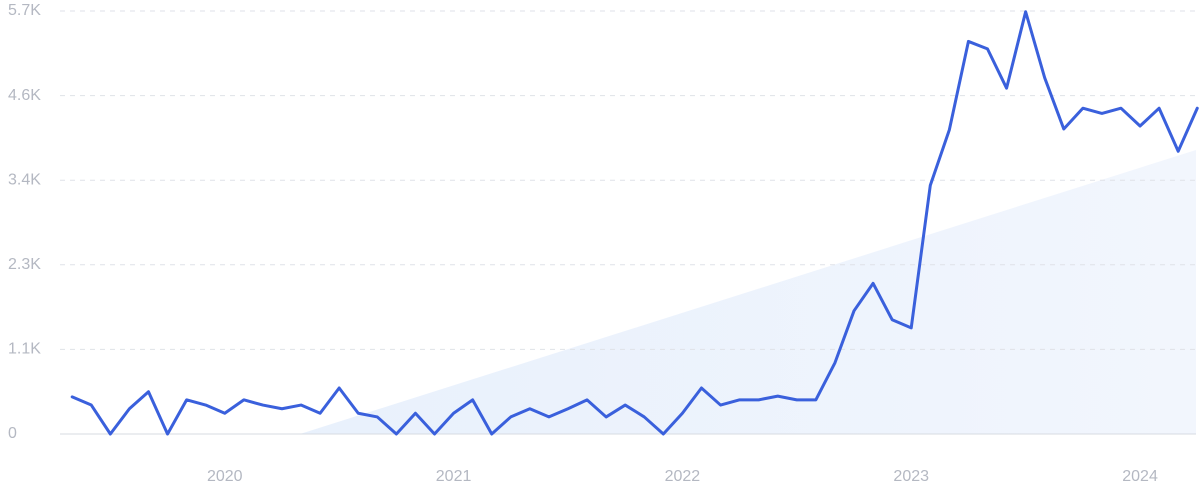  What do you see at coordinates (683, 476) in the screenshot?
I see `x-tick-label: 2022` at bounding box center [683, 476].